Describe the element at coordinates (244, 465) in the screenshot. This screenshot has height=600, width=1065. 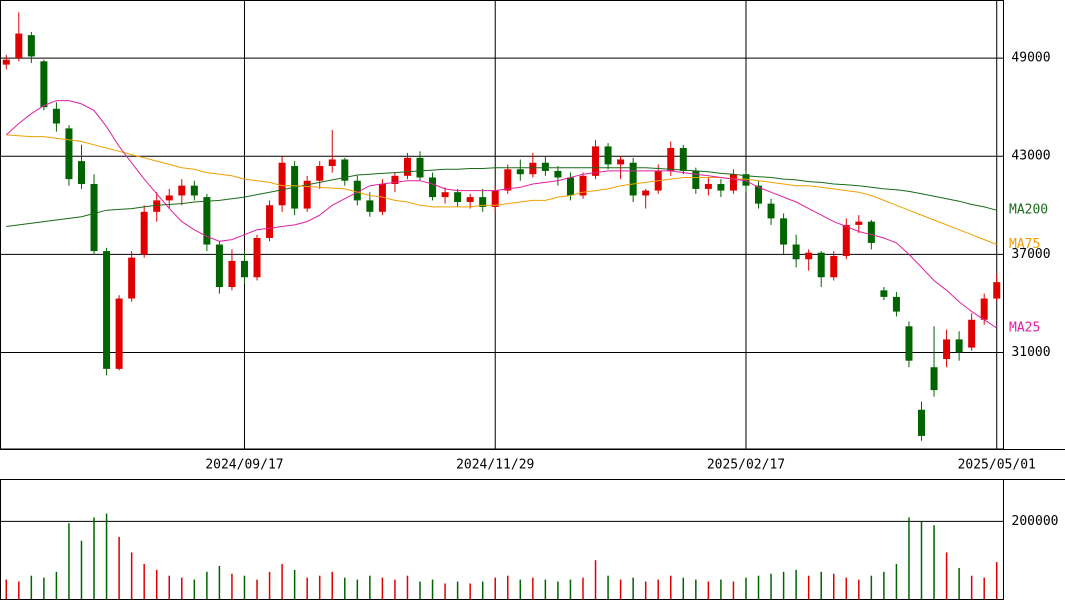
I see `x-tick-label: 2024/09/17` at that location.